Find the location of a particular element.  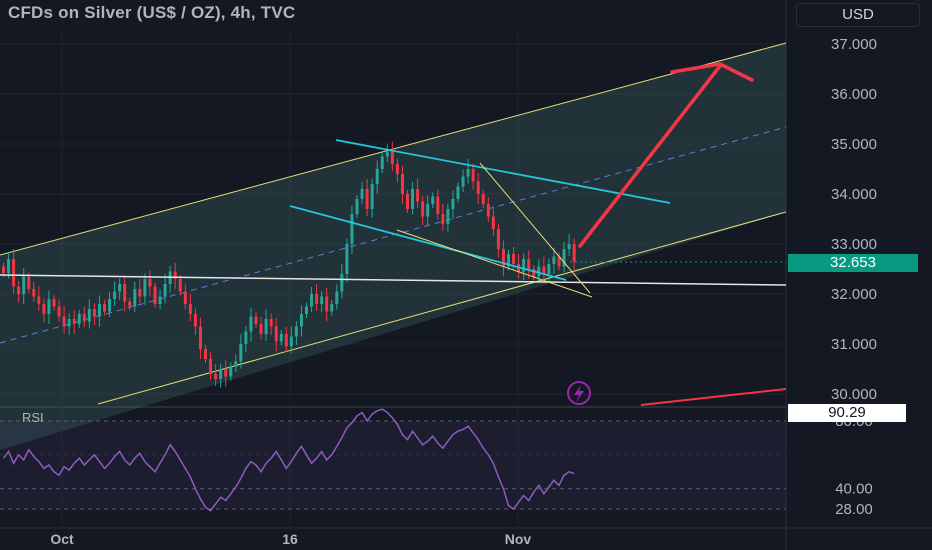

time-tick-label: Oct is located at coordinates (62, 539).